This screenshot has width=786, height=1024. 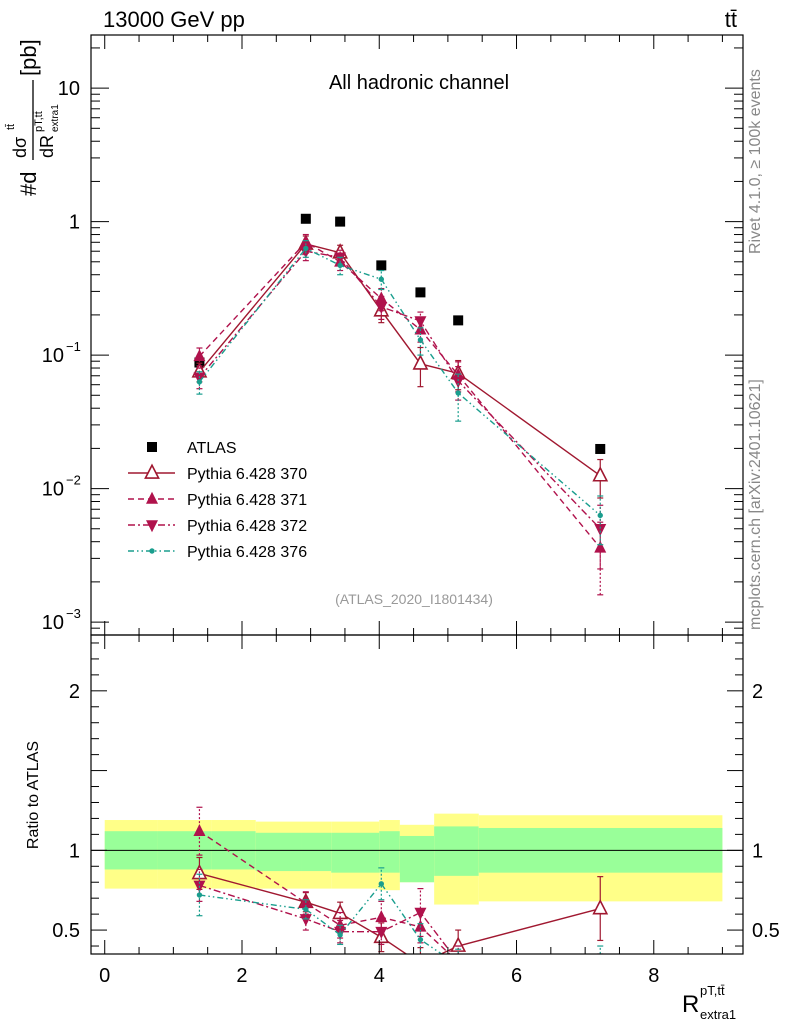 I want to click on legend-item: Pythia 6.428 376, so click(x=217, y=552).